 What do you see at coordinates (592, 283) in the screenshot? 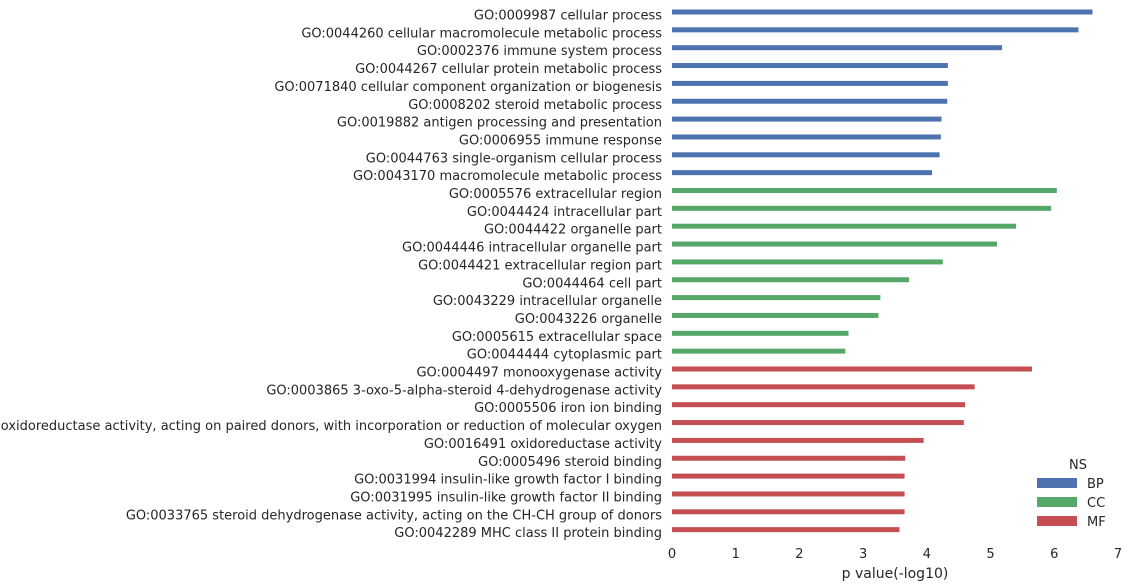
I see `category-label: GO:0044464 cell part` at bounding box center [592, 283].